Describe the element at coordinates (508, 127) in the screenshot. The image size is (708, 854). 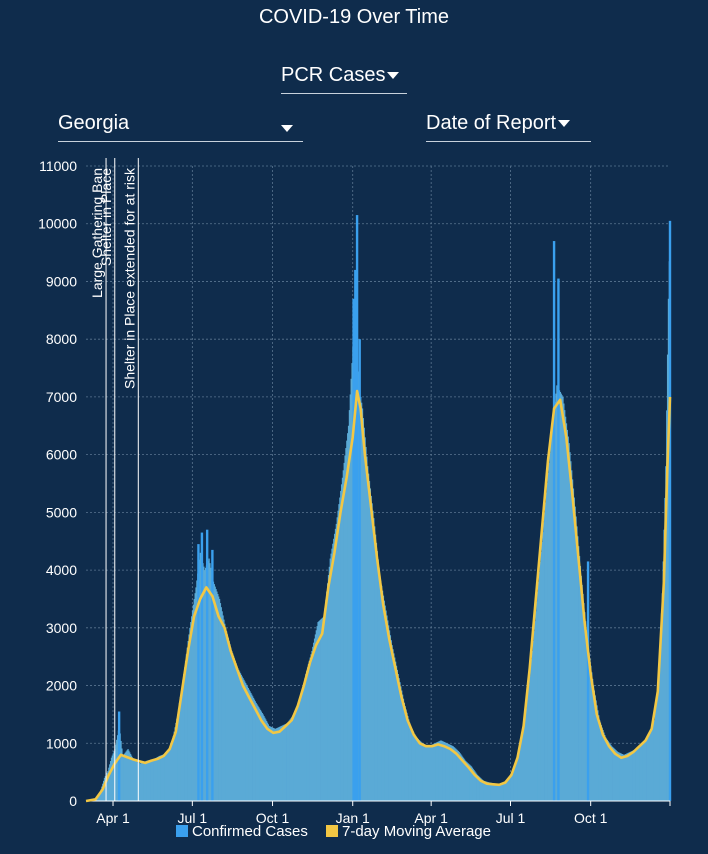
I see `date-type-dropdown: Date of Report` at that location.